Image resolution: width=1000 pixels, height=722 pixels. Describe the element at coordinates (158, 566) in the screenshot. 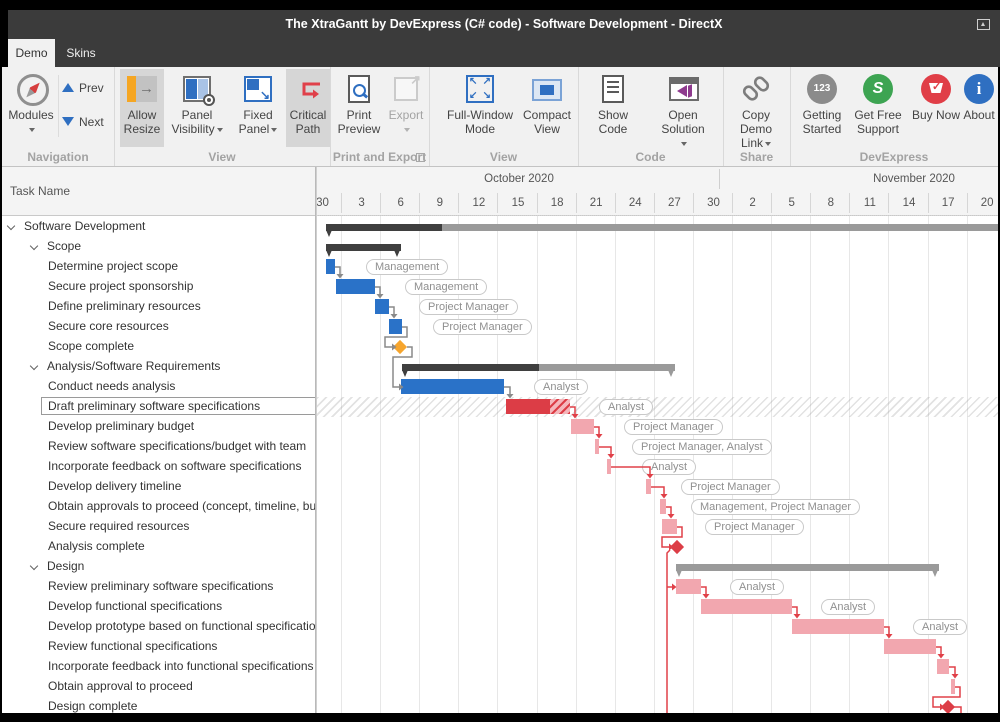

I see `task-row: Design` at that location.